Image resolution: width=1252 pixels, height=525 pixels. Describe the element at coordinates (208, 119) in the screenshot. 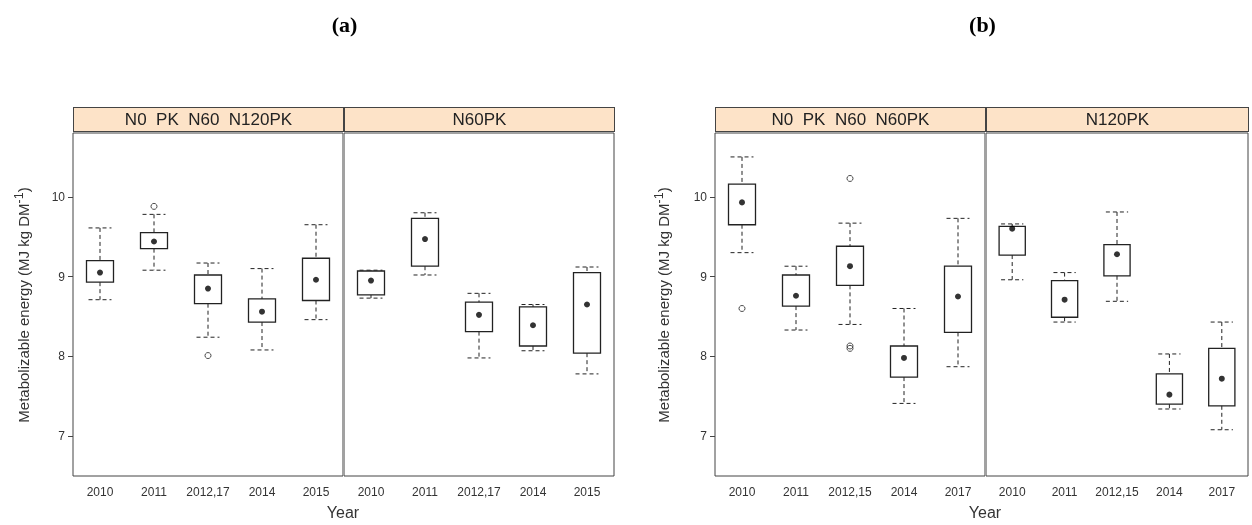

I see `chart-subtitle: N0 PK N60 N120PK` at that location.